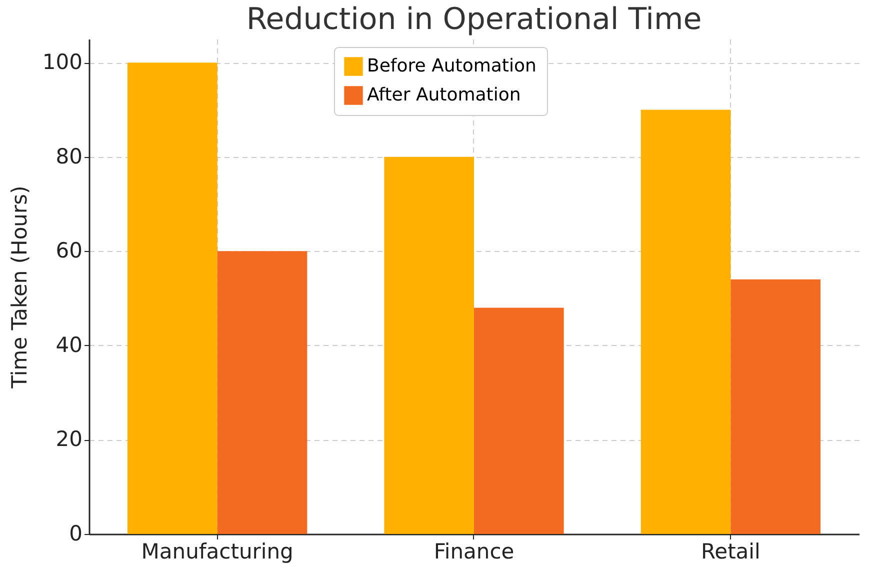 This screenshot has width=881, height=583. What do you see at coordinates (474, 19) in the screenshot?
I see `chart-title: Reduction in Operational Time` at bounding box center [474, 19].